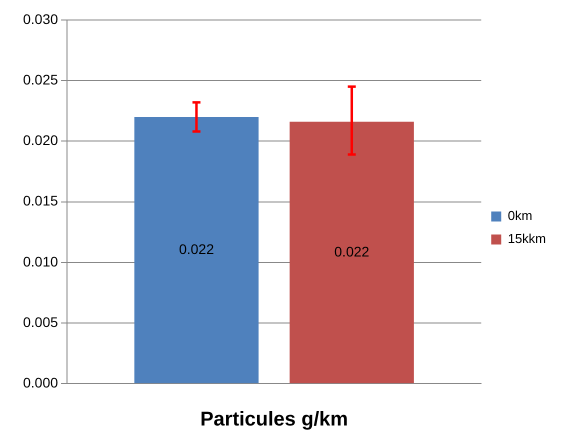  What do you see at coordinates (274, 419) in the screenshot?
I see `x-axis-title: Particules g/km` at bounding box center [274, 419].